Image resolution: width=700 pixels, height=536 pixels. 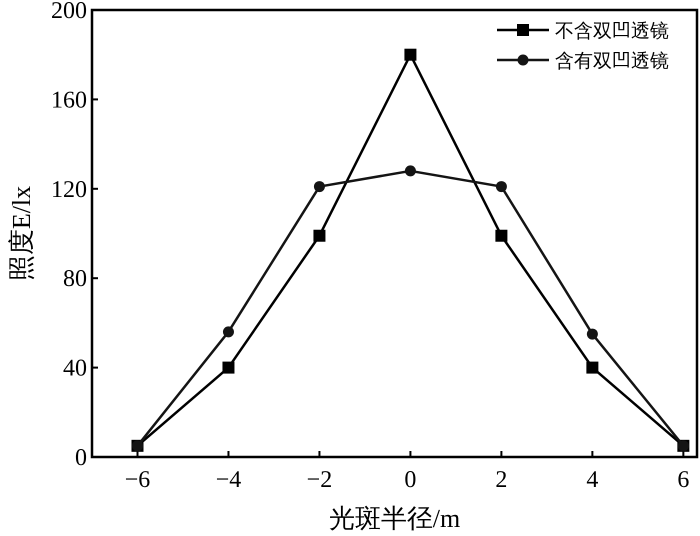 I want to click on y-tick-label: 200, so click(x=69, y=12).